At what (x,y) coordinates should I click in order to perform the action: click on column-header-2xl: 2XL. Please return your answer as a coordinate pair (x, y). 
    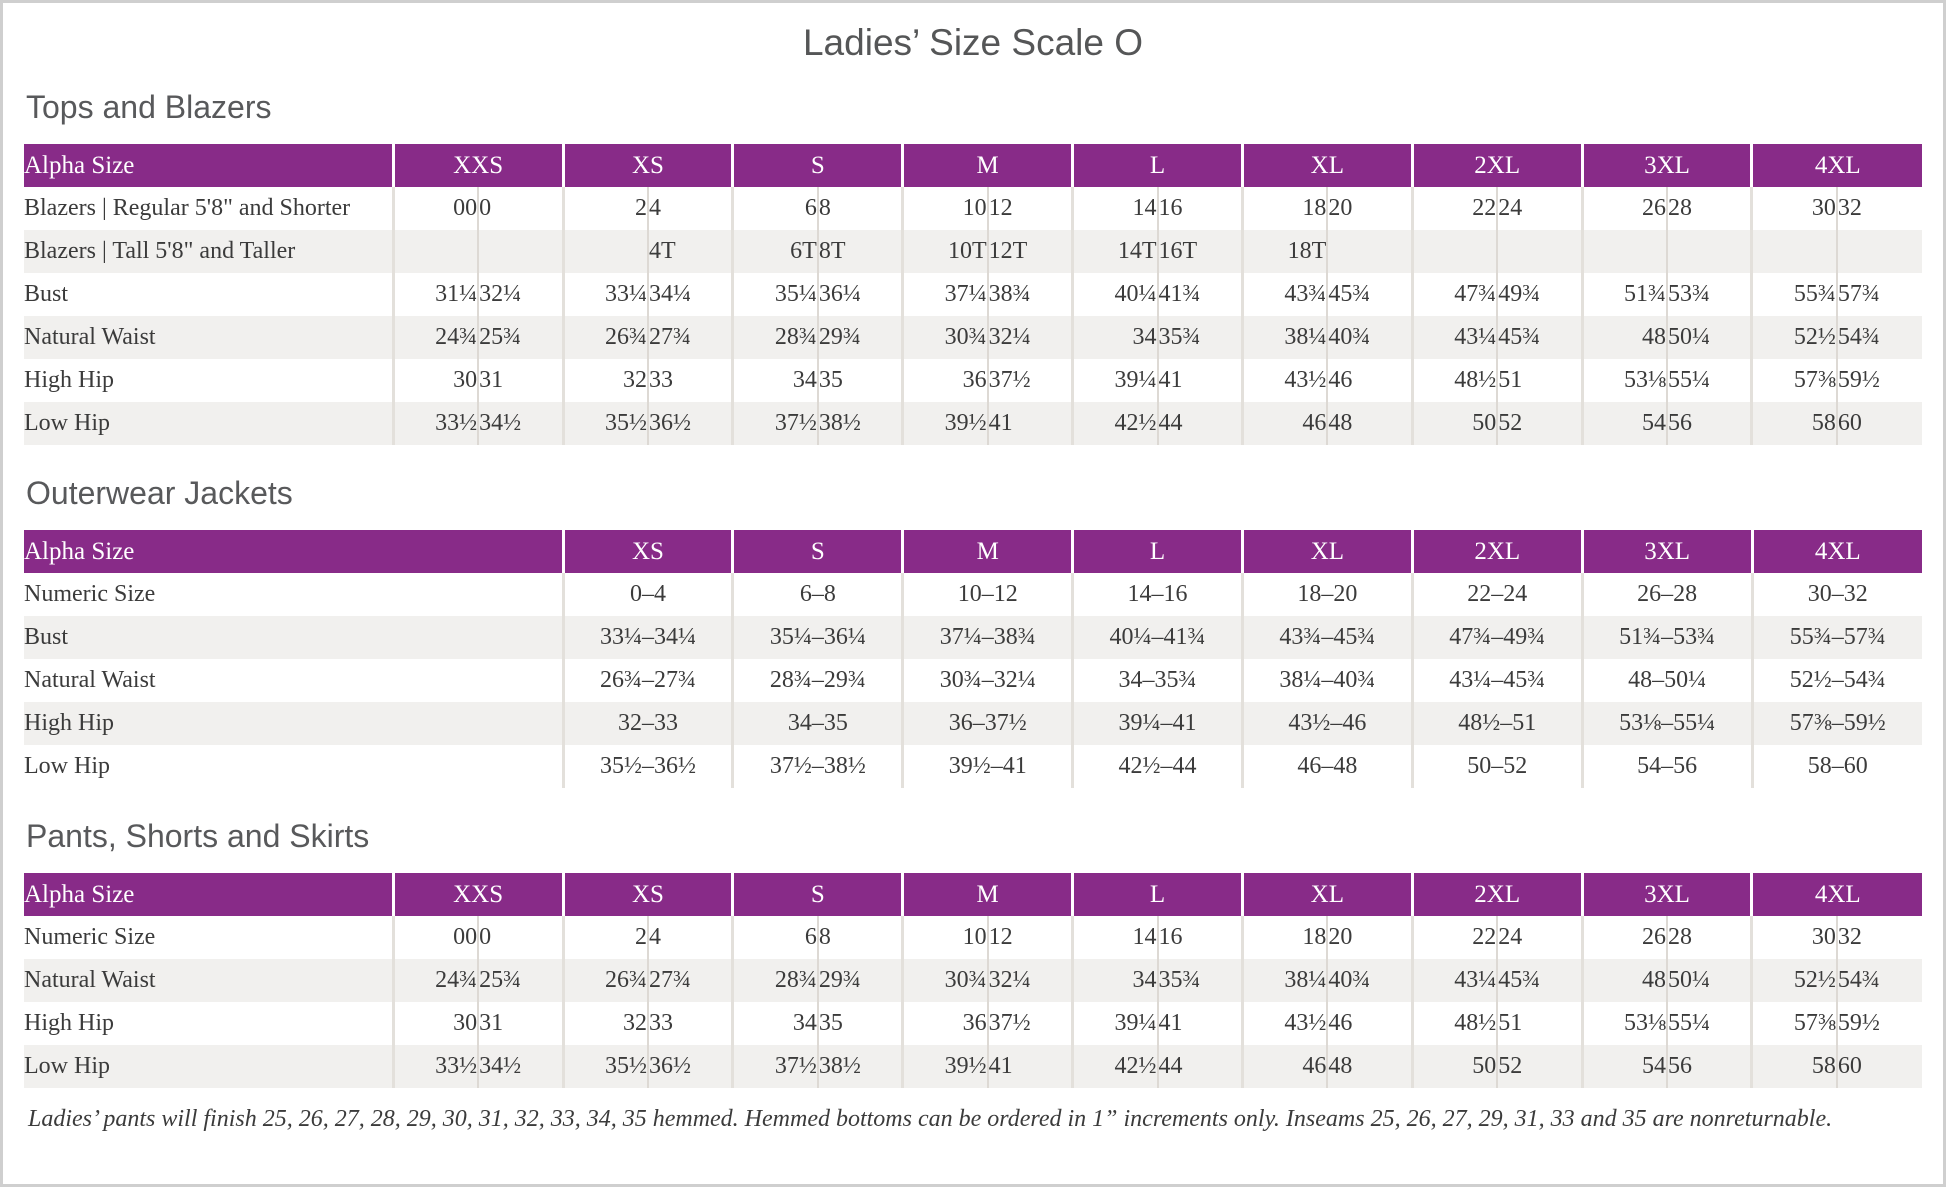
    Looking at the image, I should click on (1496, 551).